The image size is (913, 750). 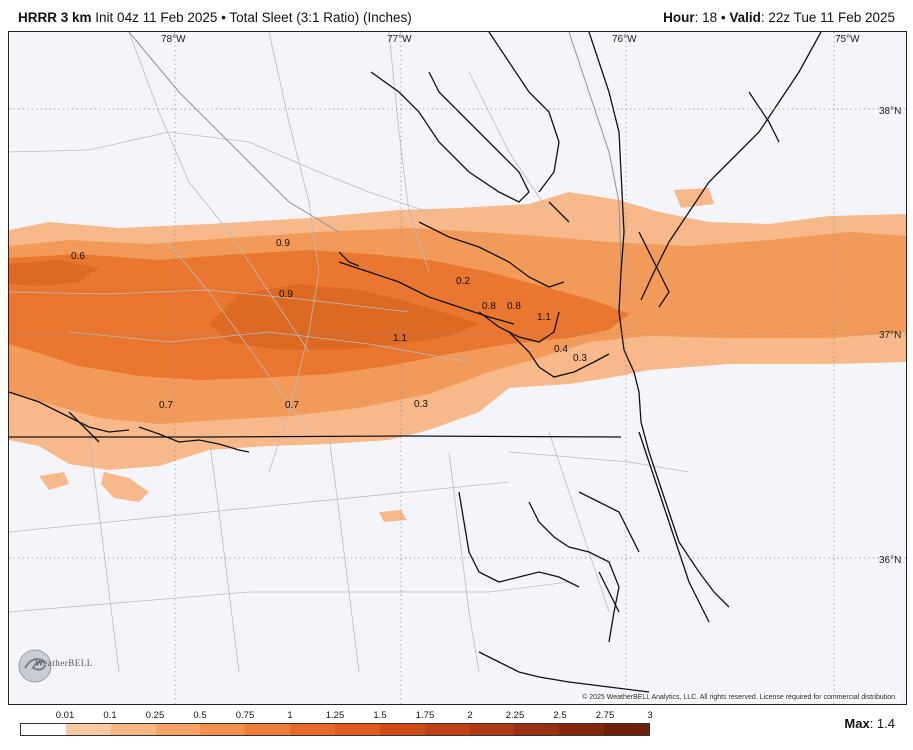 What do you see at coordinates (650, 715) in the screenshot?
I see `legend-tick-label: 3` at bounding box center [650, 715].